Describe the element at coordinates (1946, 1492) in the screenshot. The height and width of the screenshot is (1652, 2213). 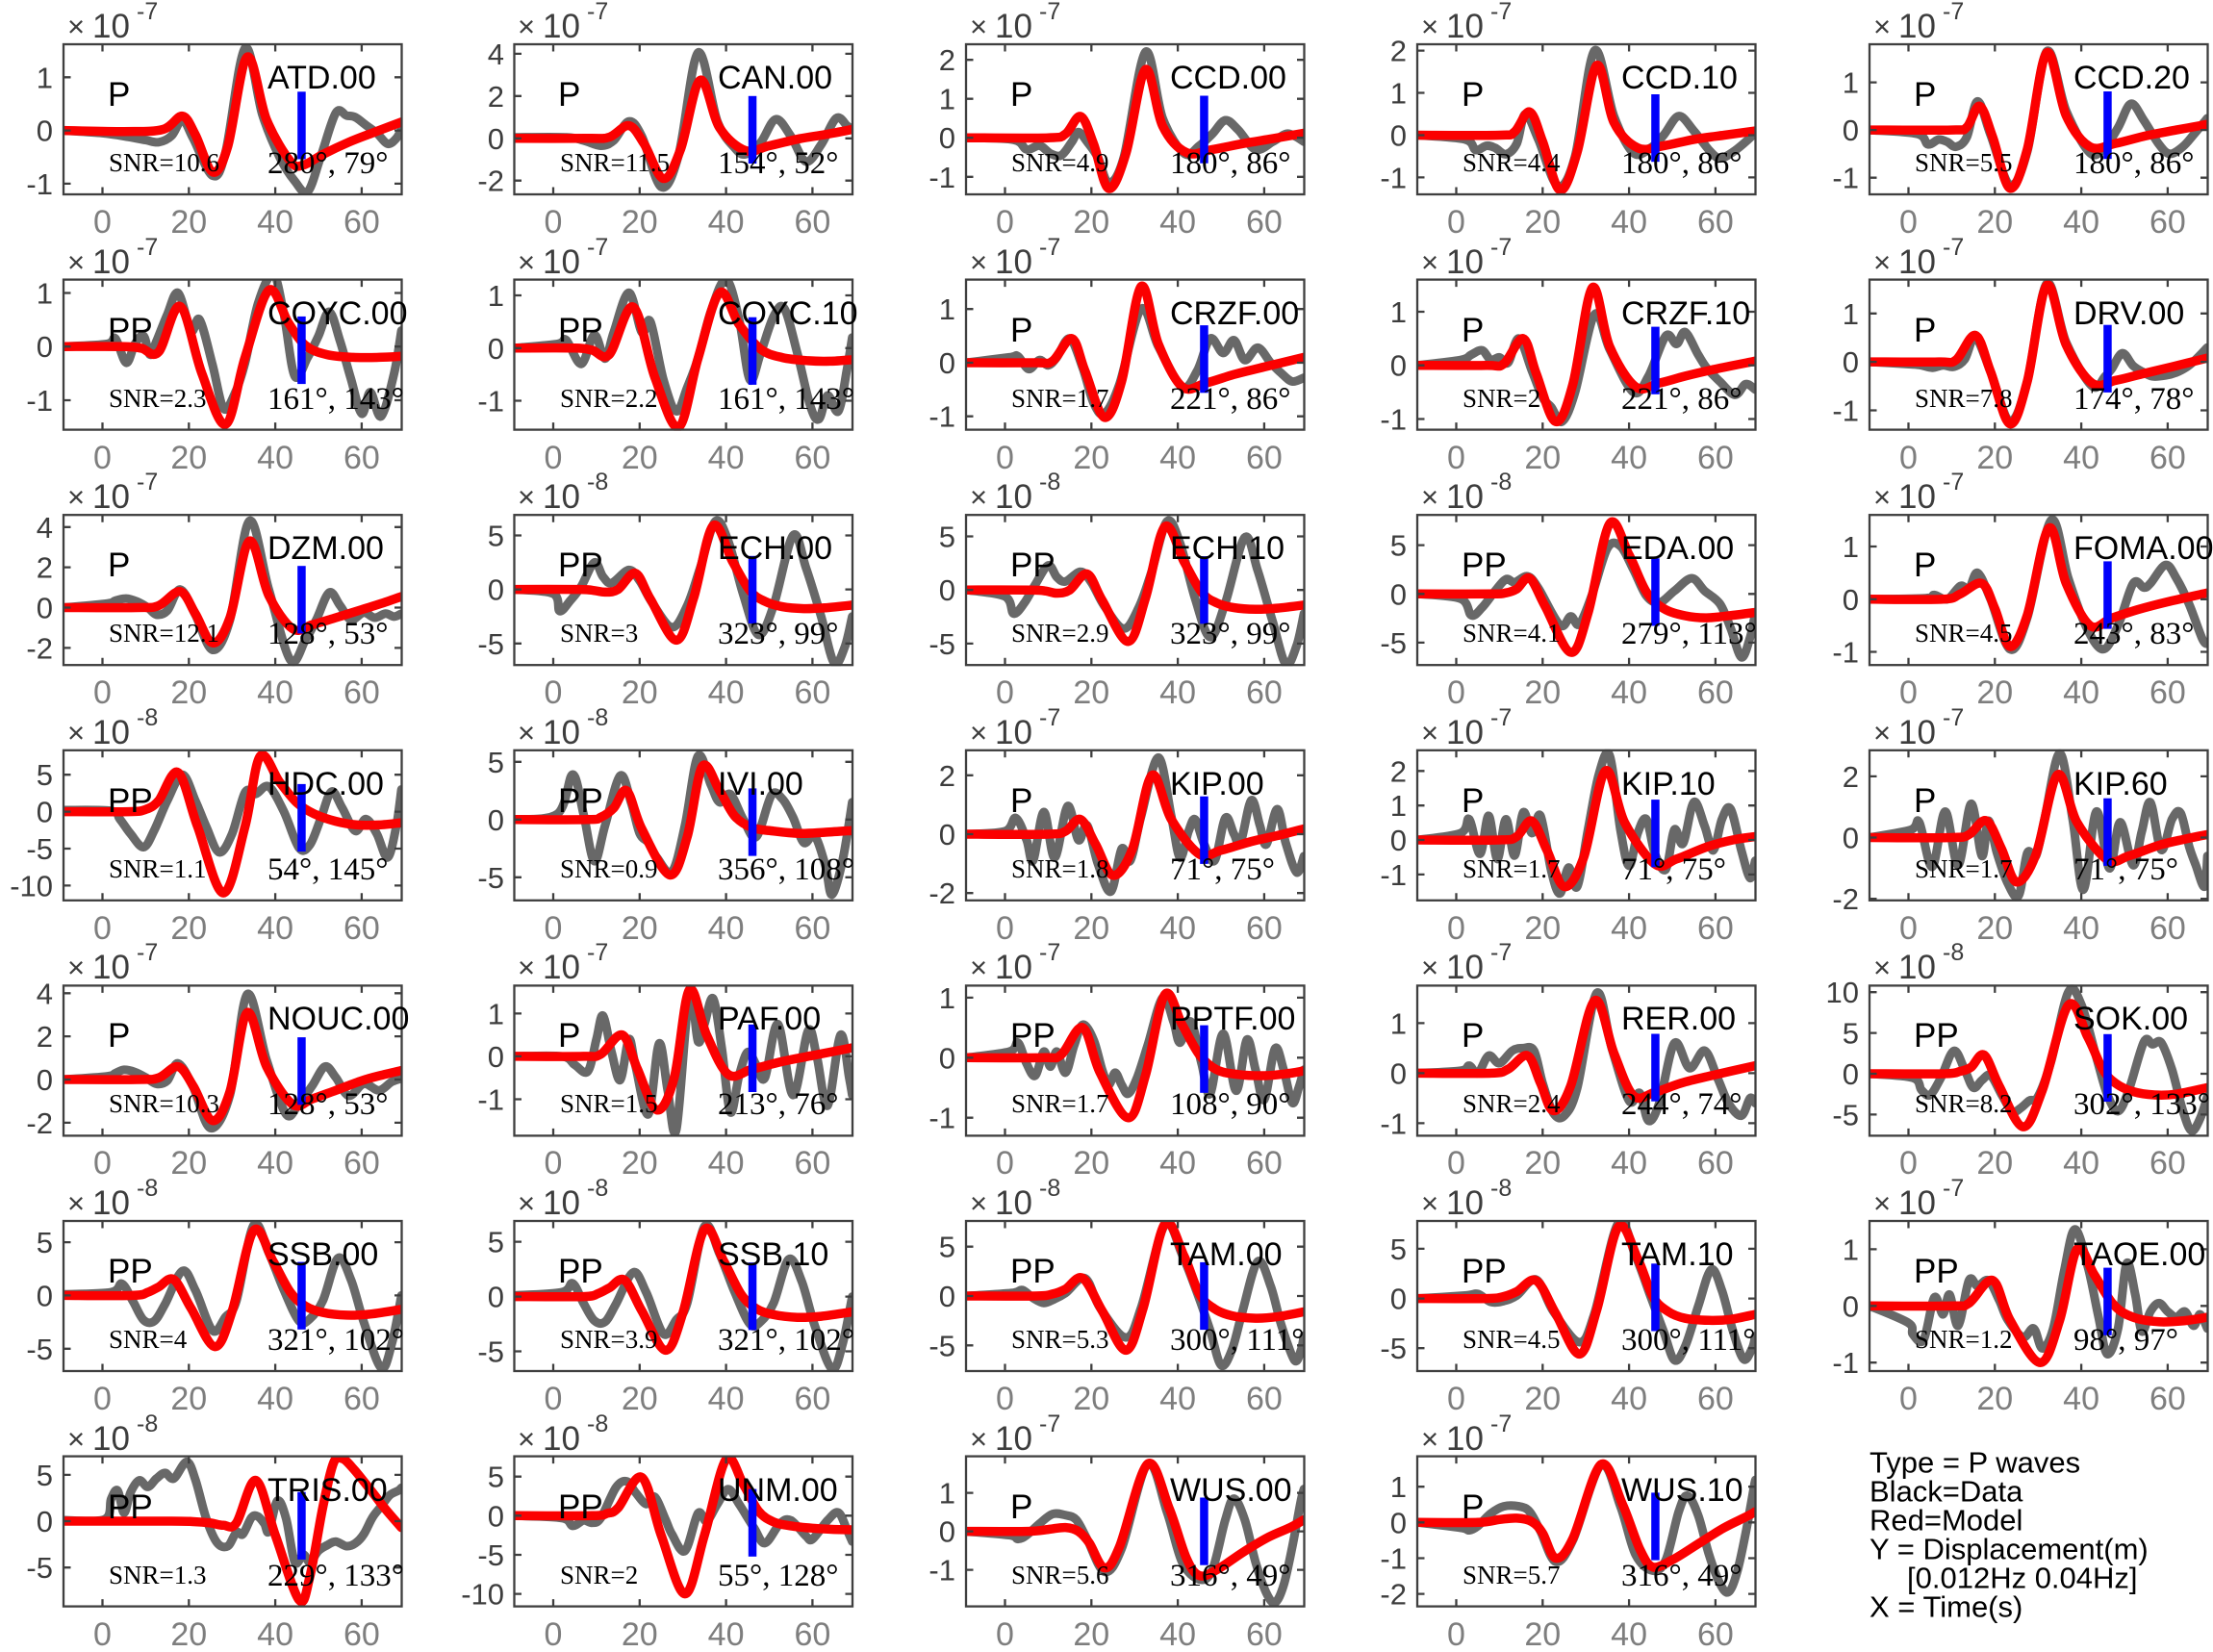
I see `svg-text: Black=Data` at that location.